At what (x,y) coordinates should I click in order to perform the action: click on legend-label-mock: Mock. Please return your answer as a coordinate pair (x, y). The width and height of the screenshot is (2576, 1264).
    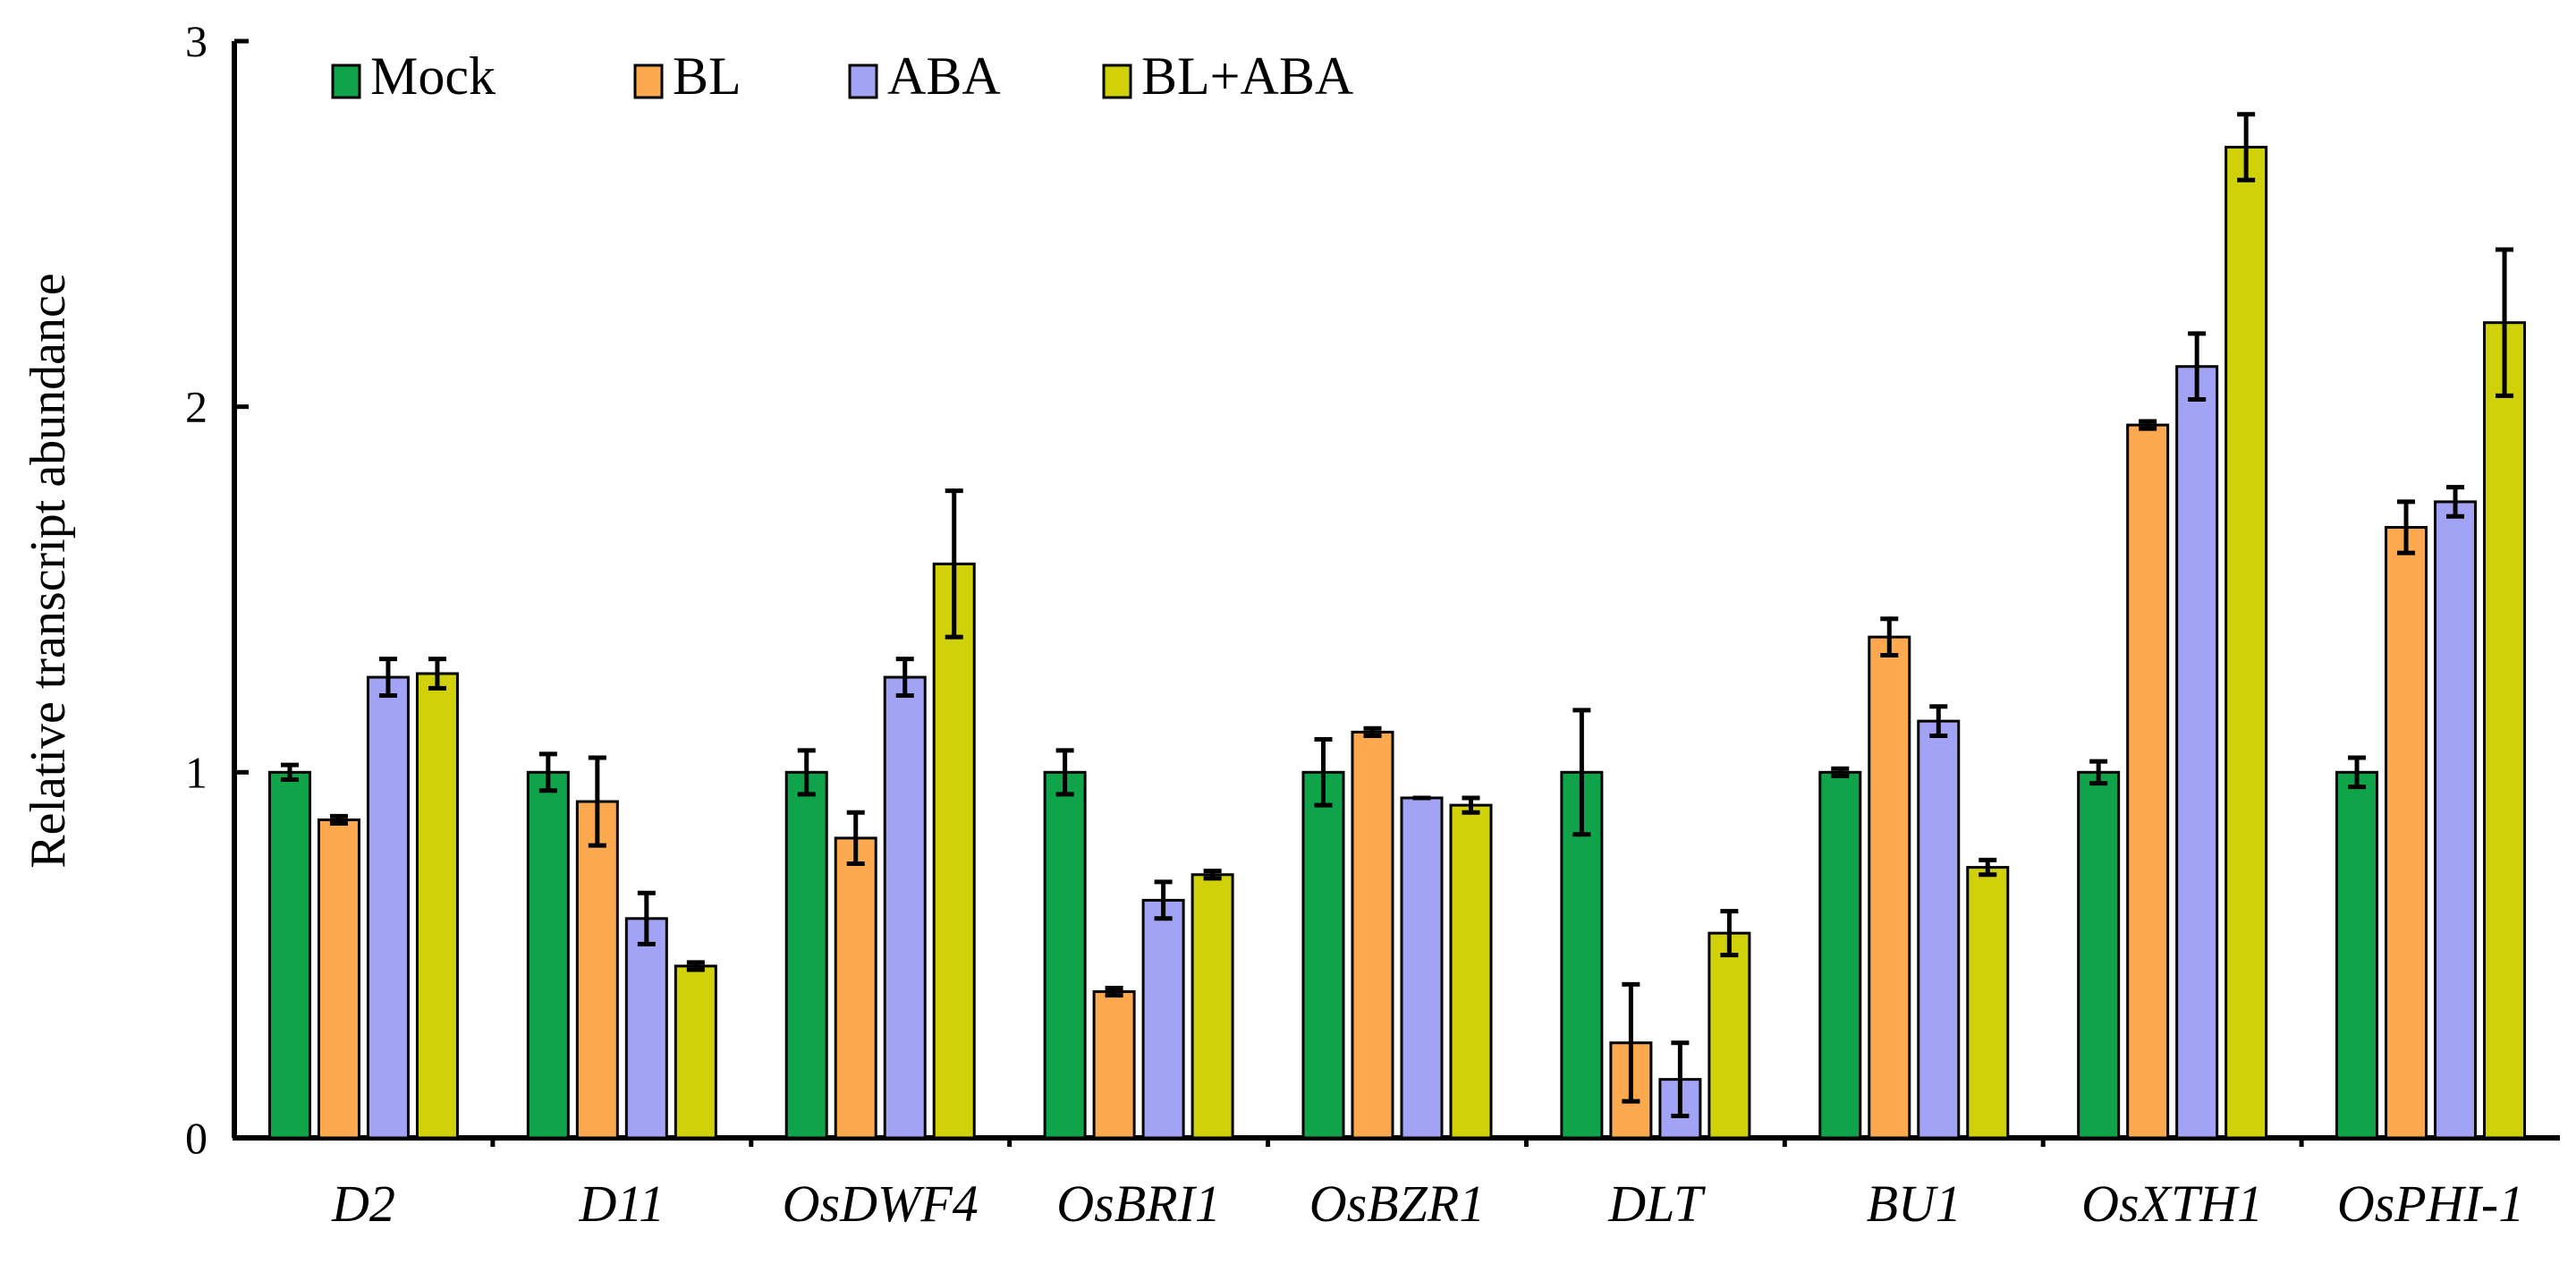
    Looking at the image, I should click on (433, 77).